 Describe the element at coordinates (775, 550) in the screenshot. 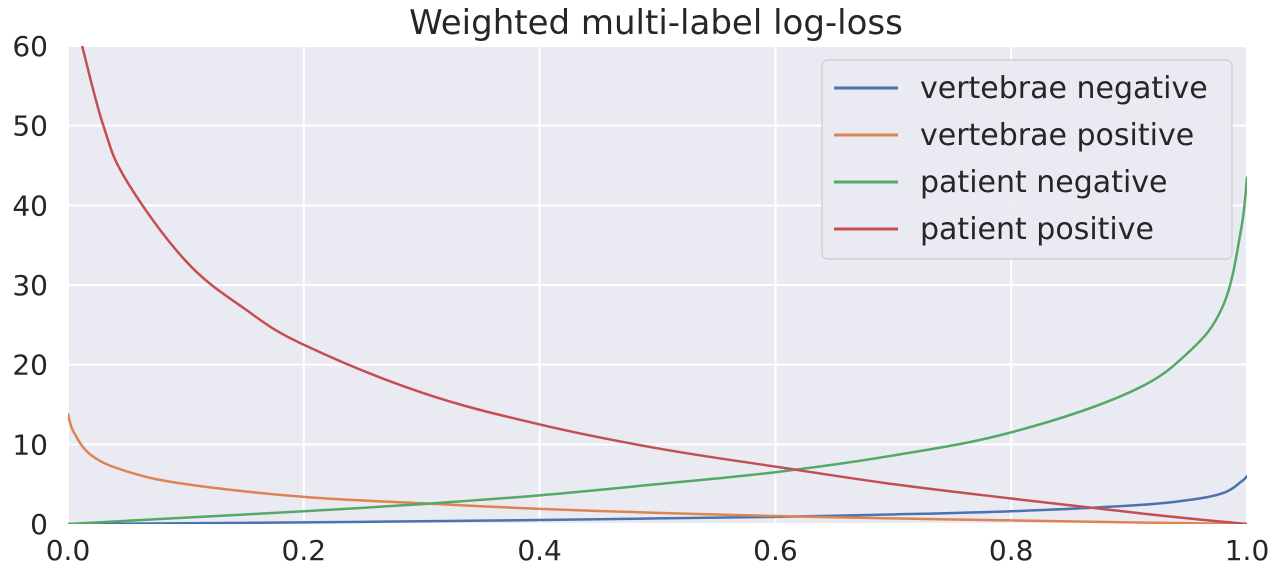

I see `x-tick-label: 0.6` at that location.